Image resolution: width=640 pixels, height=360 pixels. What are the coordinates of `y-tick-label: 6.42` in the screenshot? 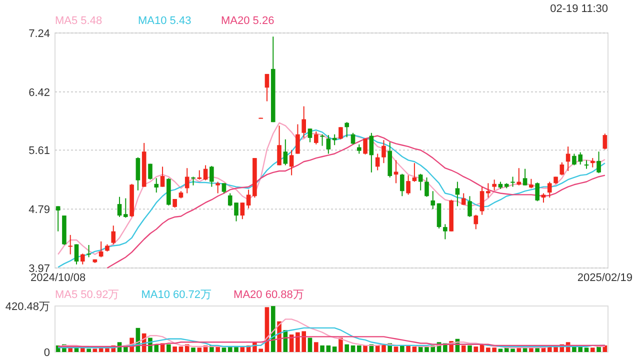 It's located at (39, 92).